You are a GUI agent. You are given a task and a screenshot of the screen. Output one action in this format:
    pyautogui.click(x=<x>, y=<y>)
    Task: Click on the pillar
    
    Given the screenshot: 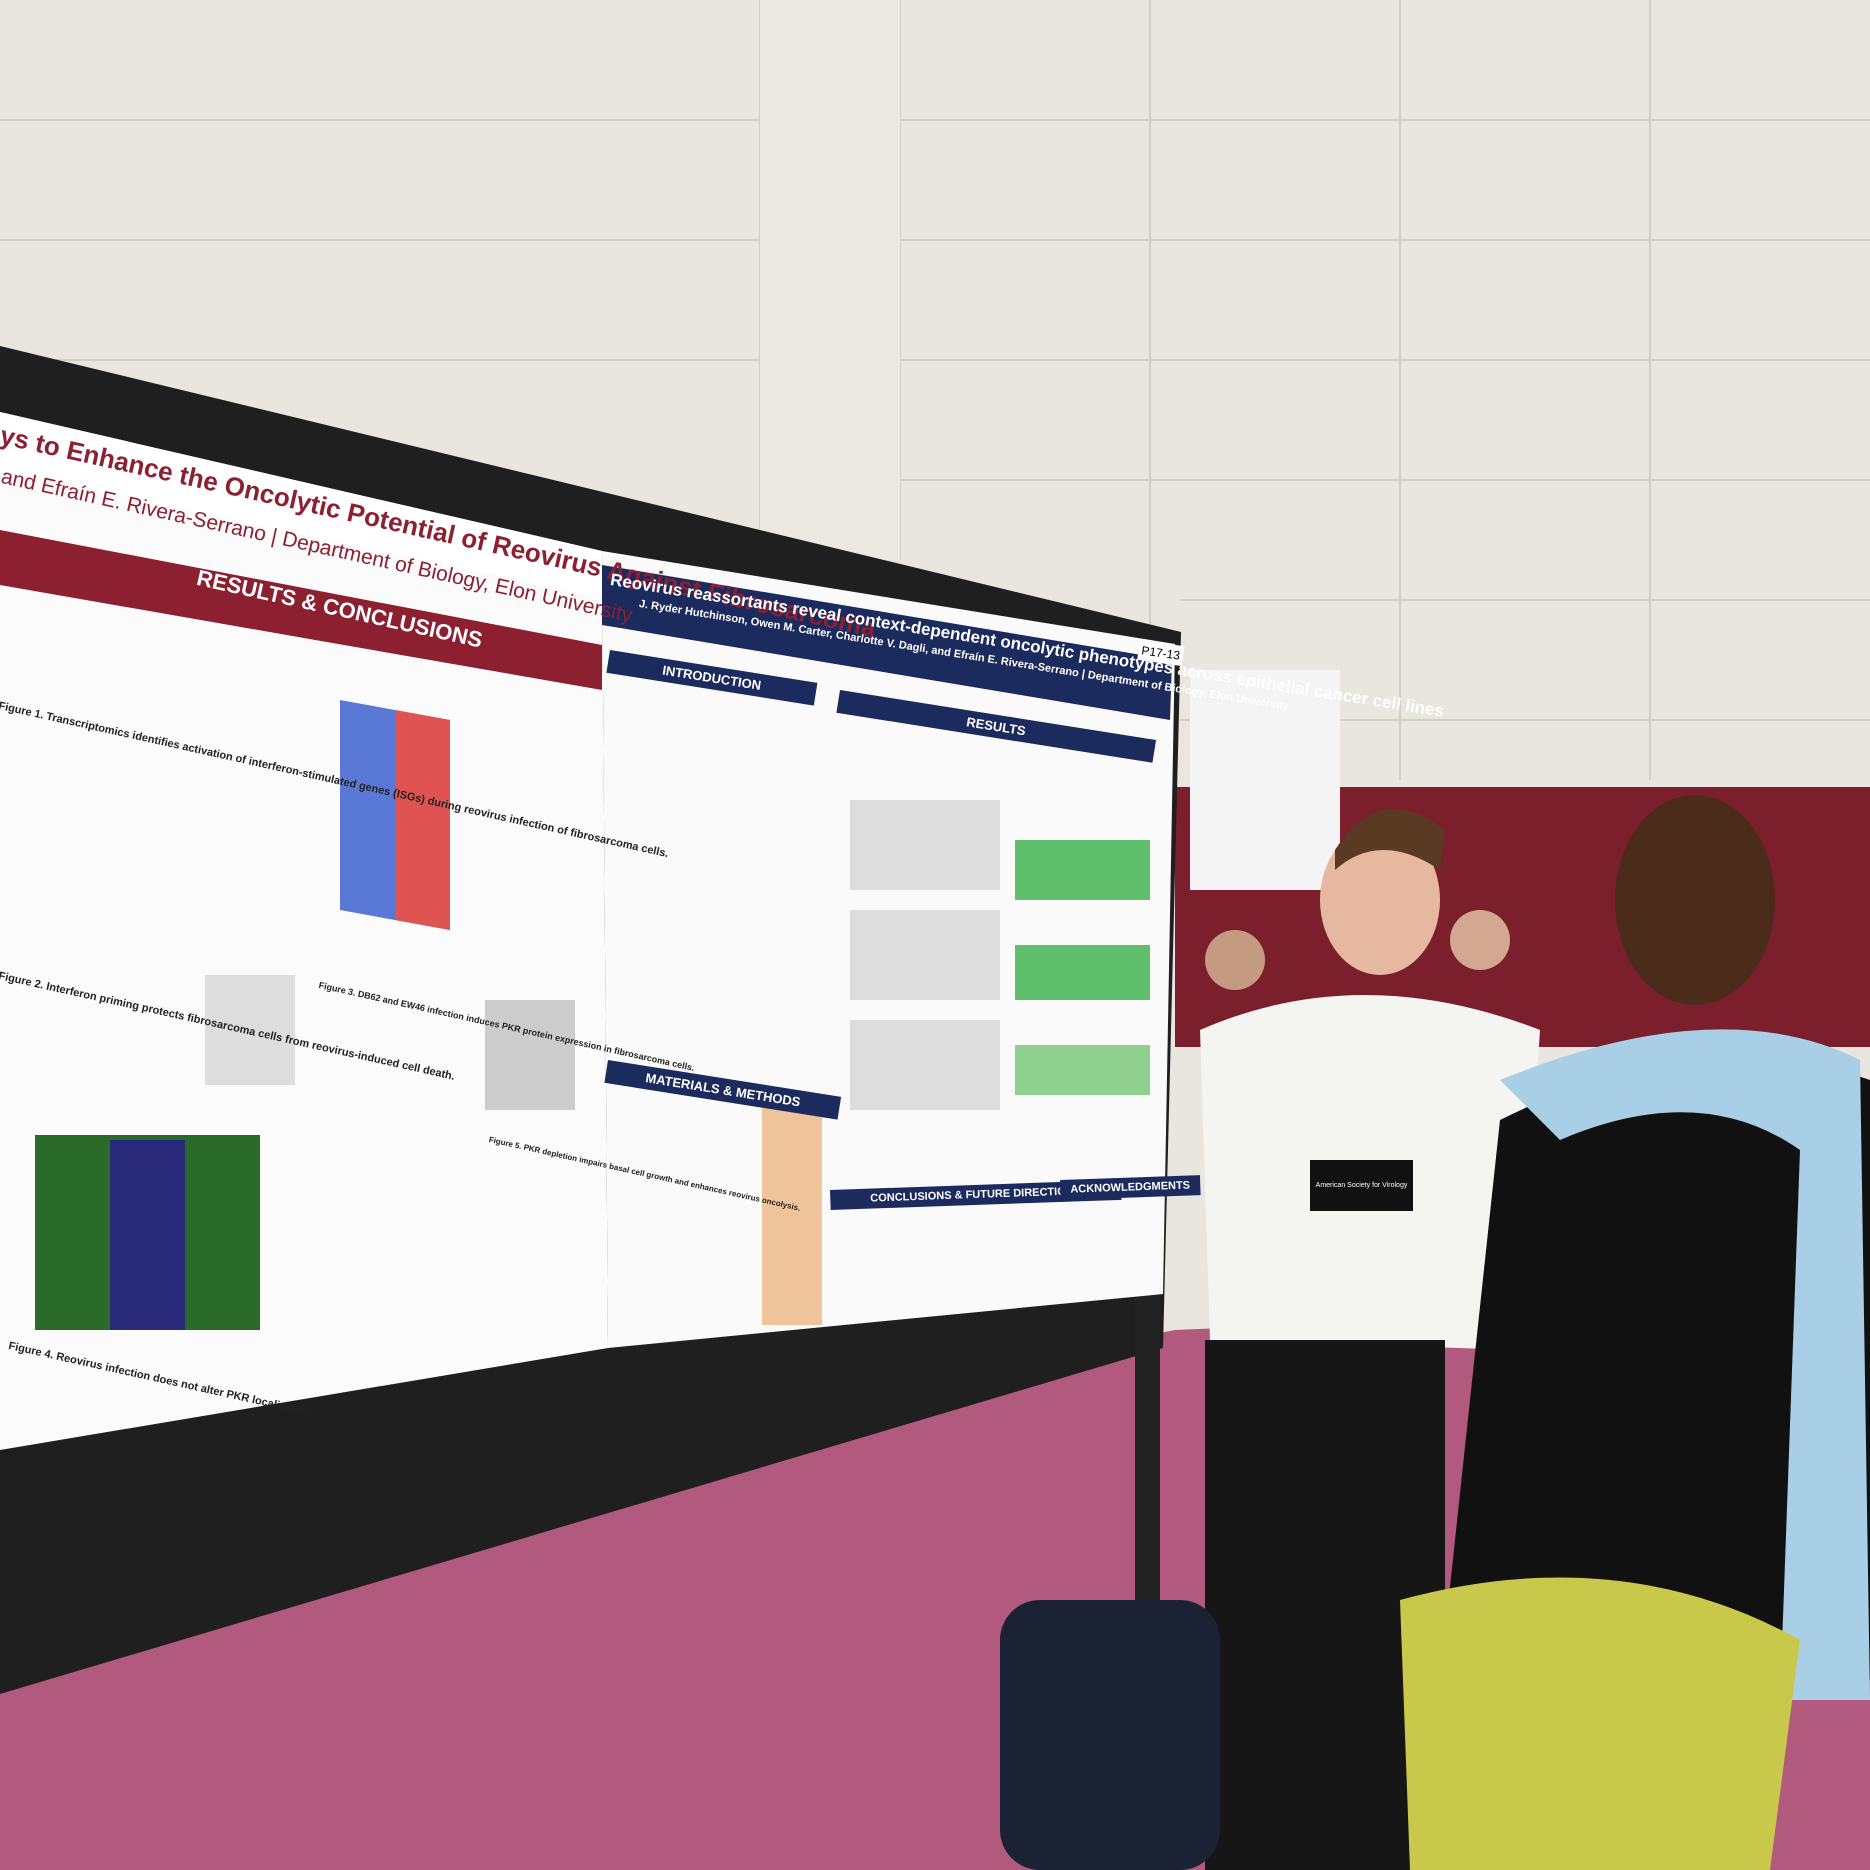 What is the action you would take?
    pyautogui.click(x=830, y=280)
    